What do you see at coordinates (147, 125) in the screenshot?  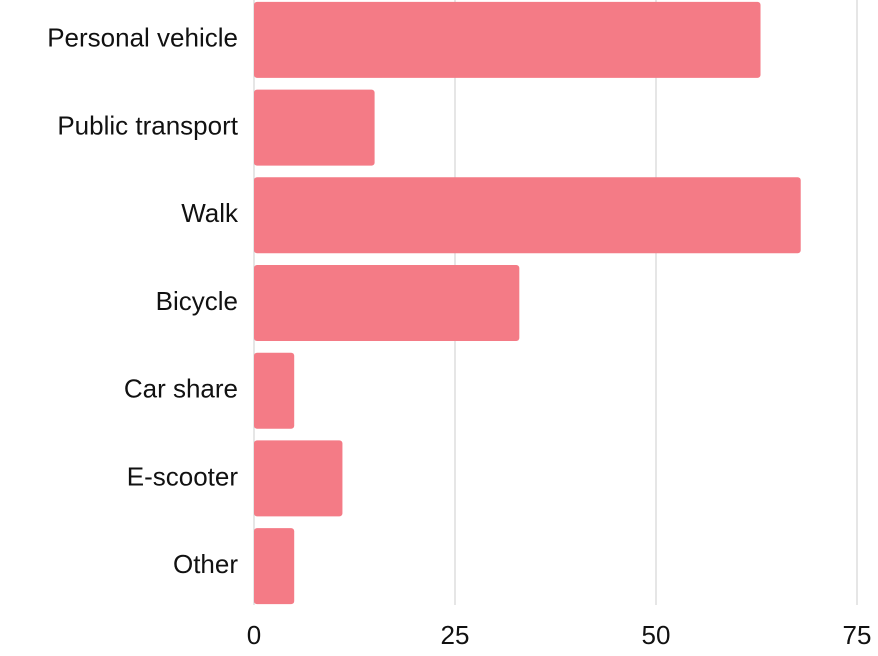 I see `y-tick-label: Public transport` at bounding box center [147, 125].